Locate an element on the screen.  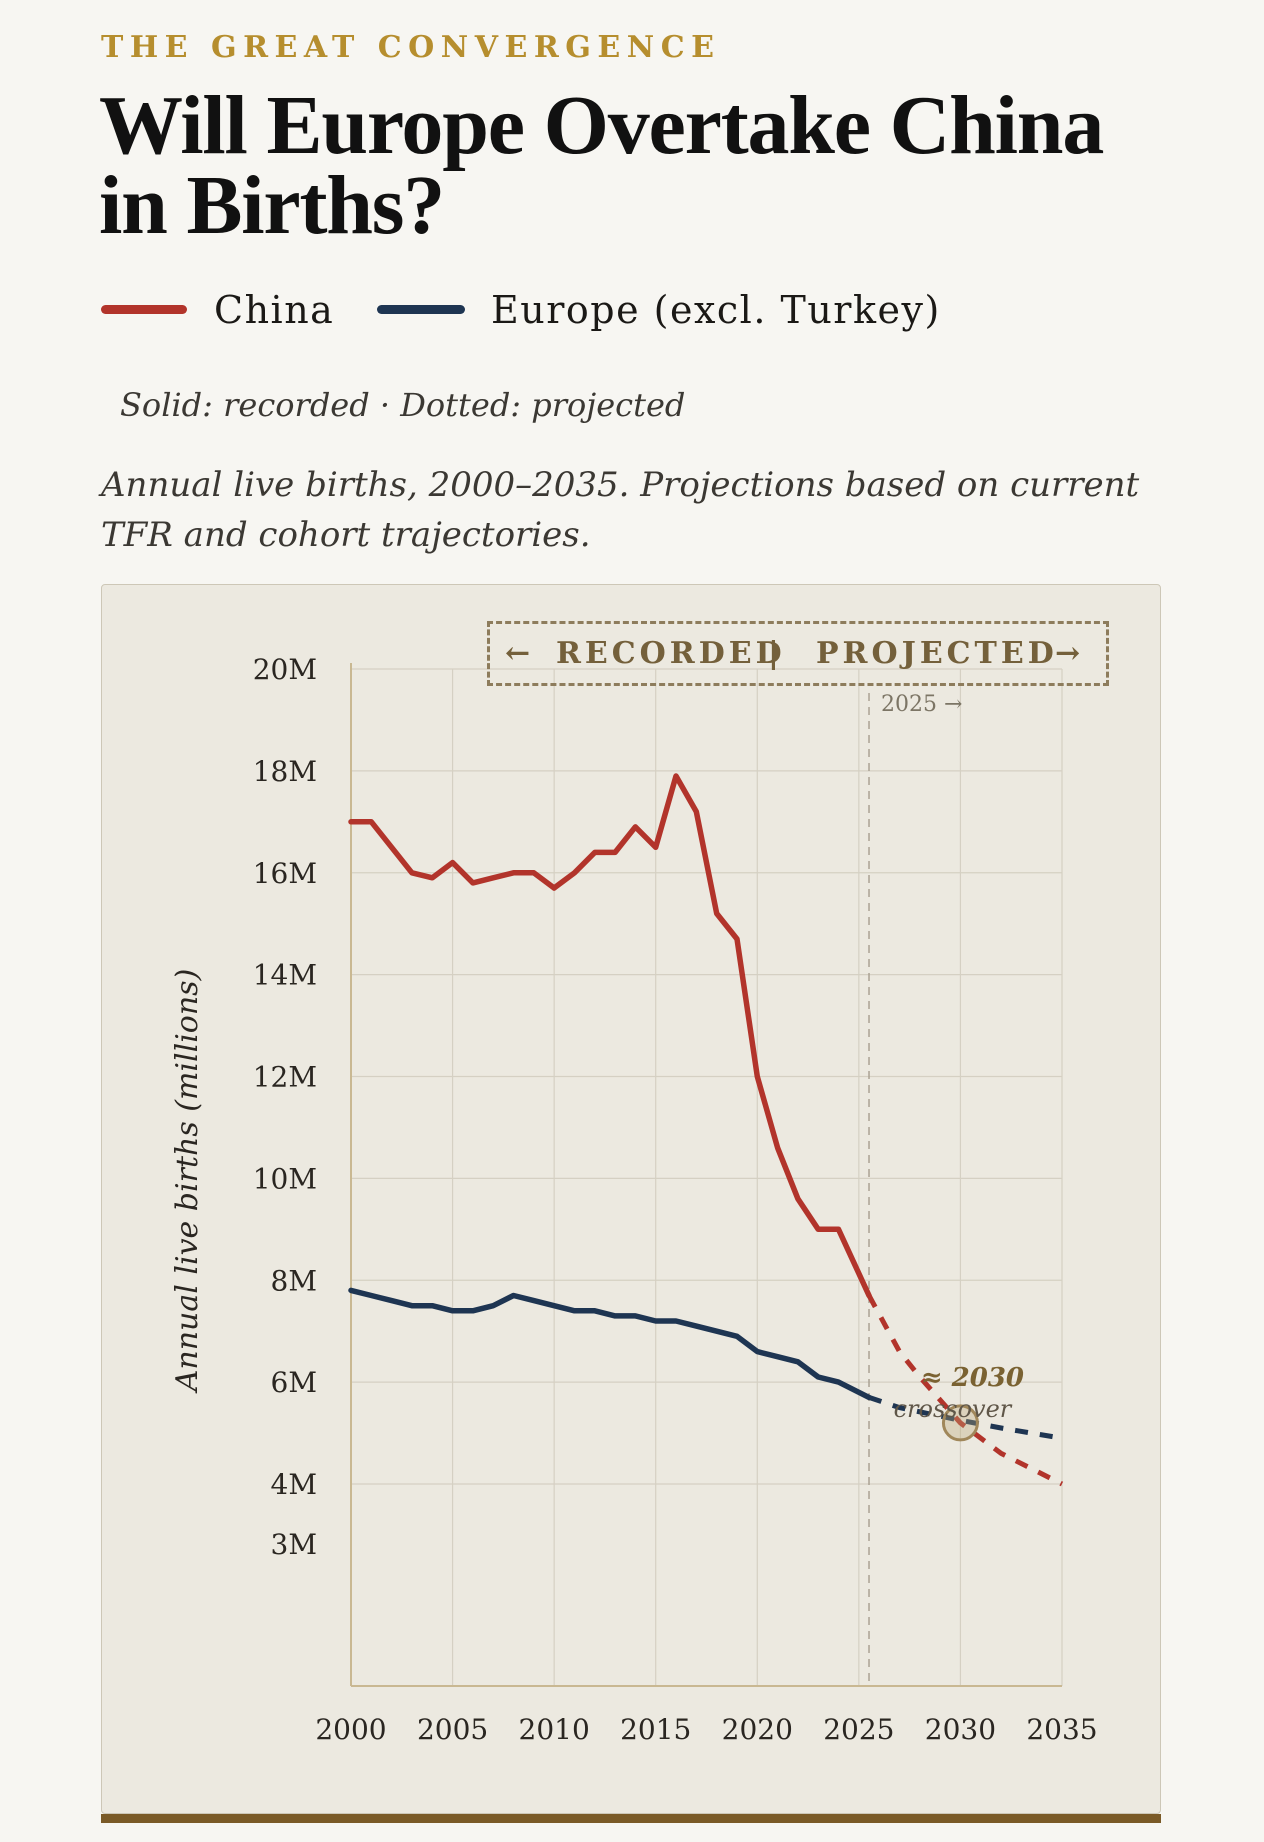
crossover-label: crossover is located at coordinates (953, 1409).